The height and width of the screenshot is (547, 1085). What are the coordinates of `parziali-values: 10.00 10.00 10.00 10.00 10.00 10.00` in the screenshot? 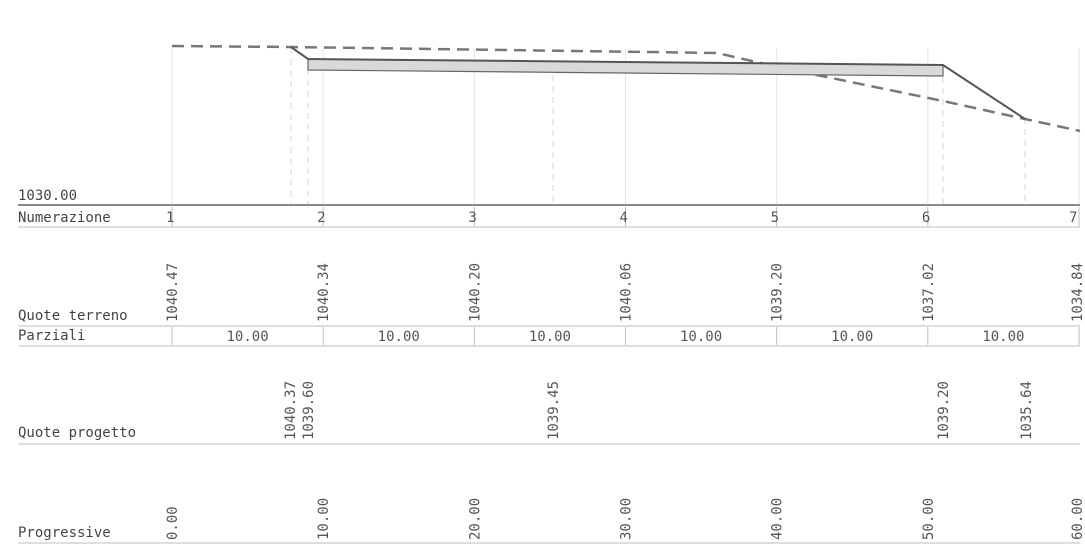 It's located at (625, 336).